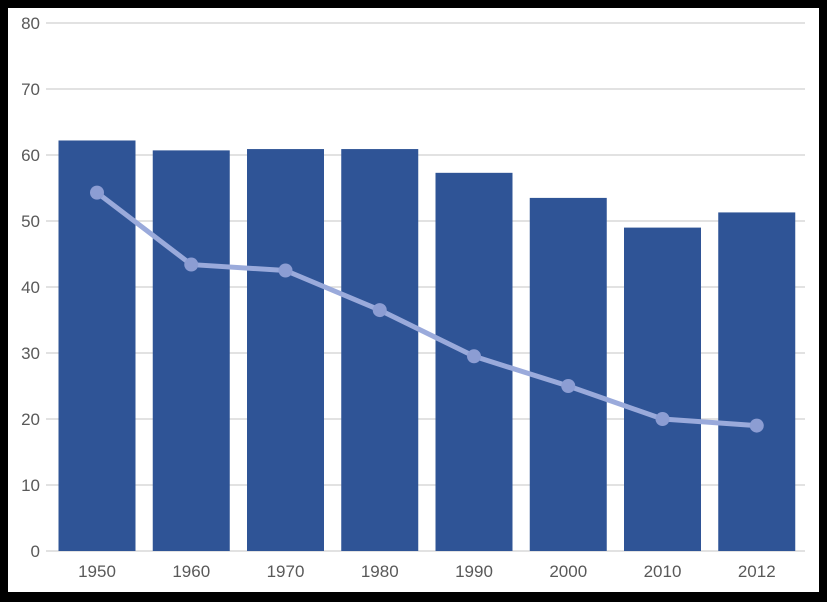 This screenshot has height=602, width=827. I want to click on x-tick-label: 1980, so click(380, 571).